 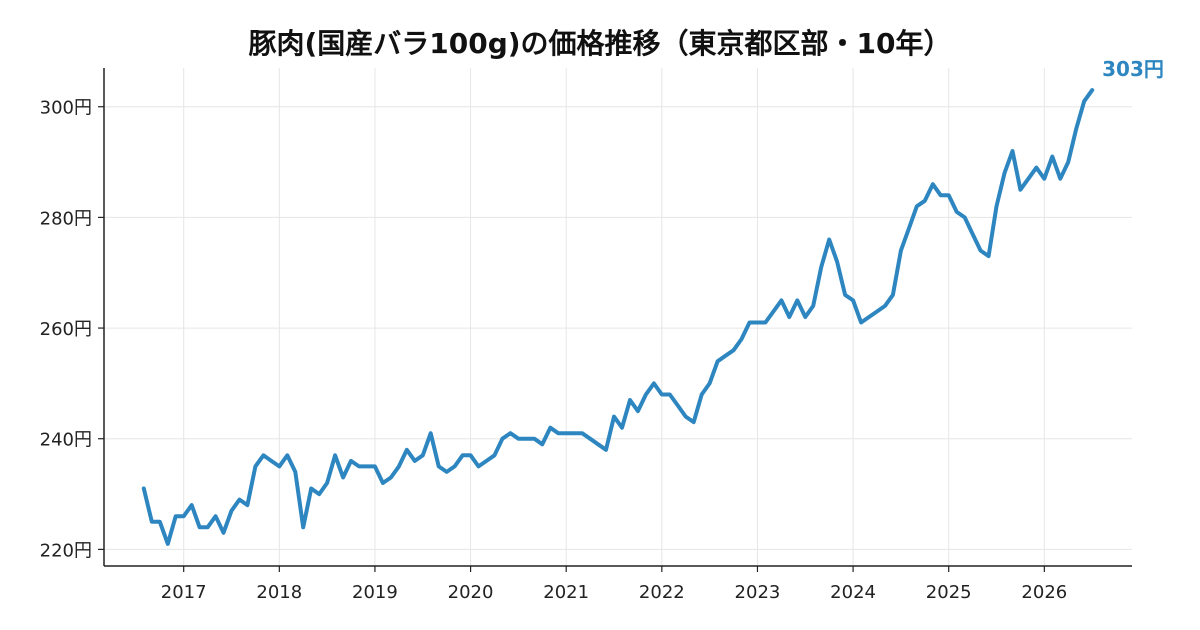 I want to click on x-tick-label: 2024, so click(x=853, y=592).